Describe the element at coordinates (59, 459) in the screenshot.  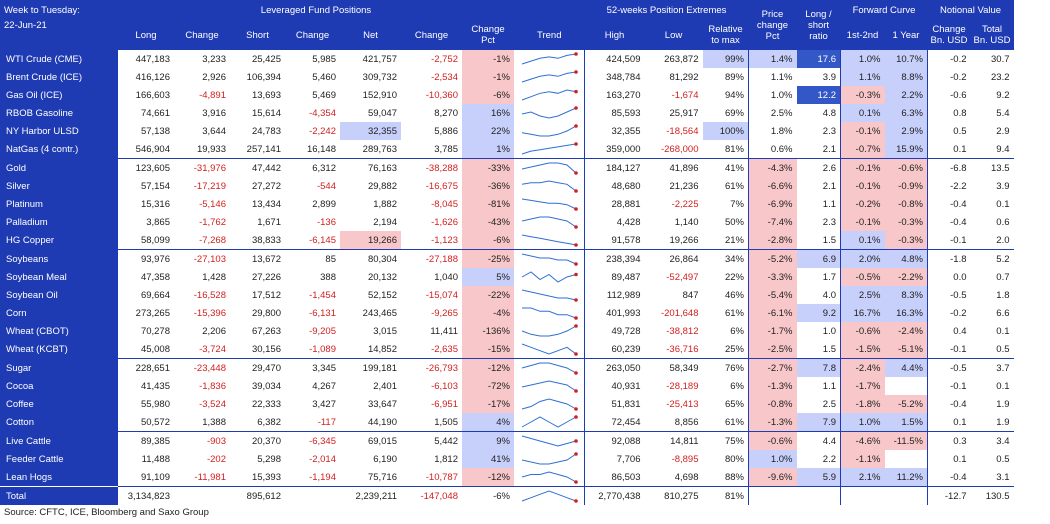
I see `commodity-name: Feeder Cattle` at that location.